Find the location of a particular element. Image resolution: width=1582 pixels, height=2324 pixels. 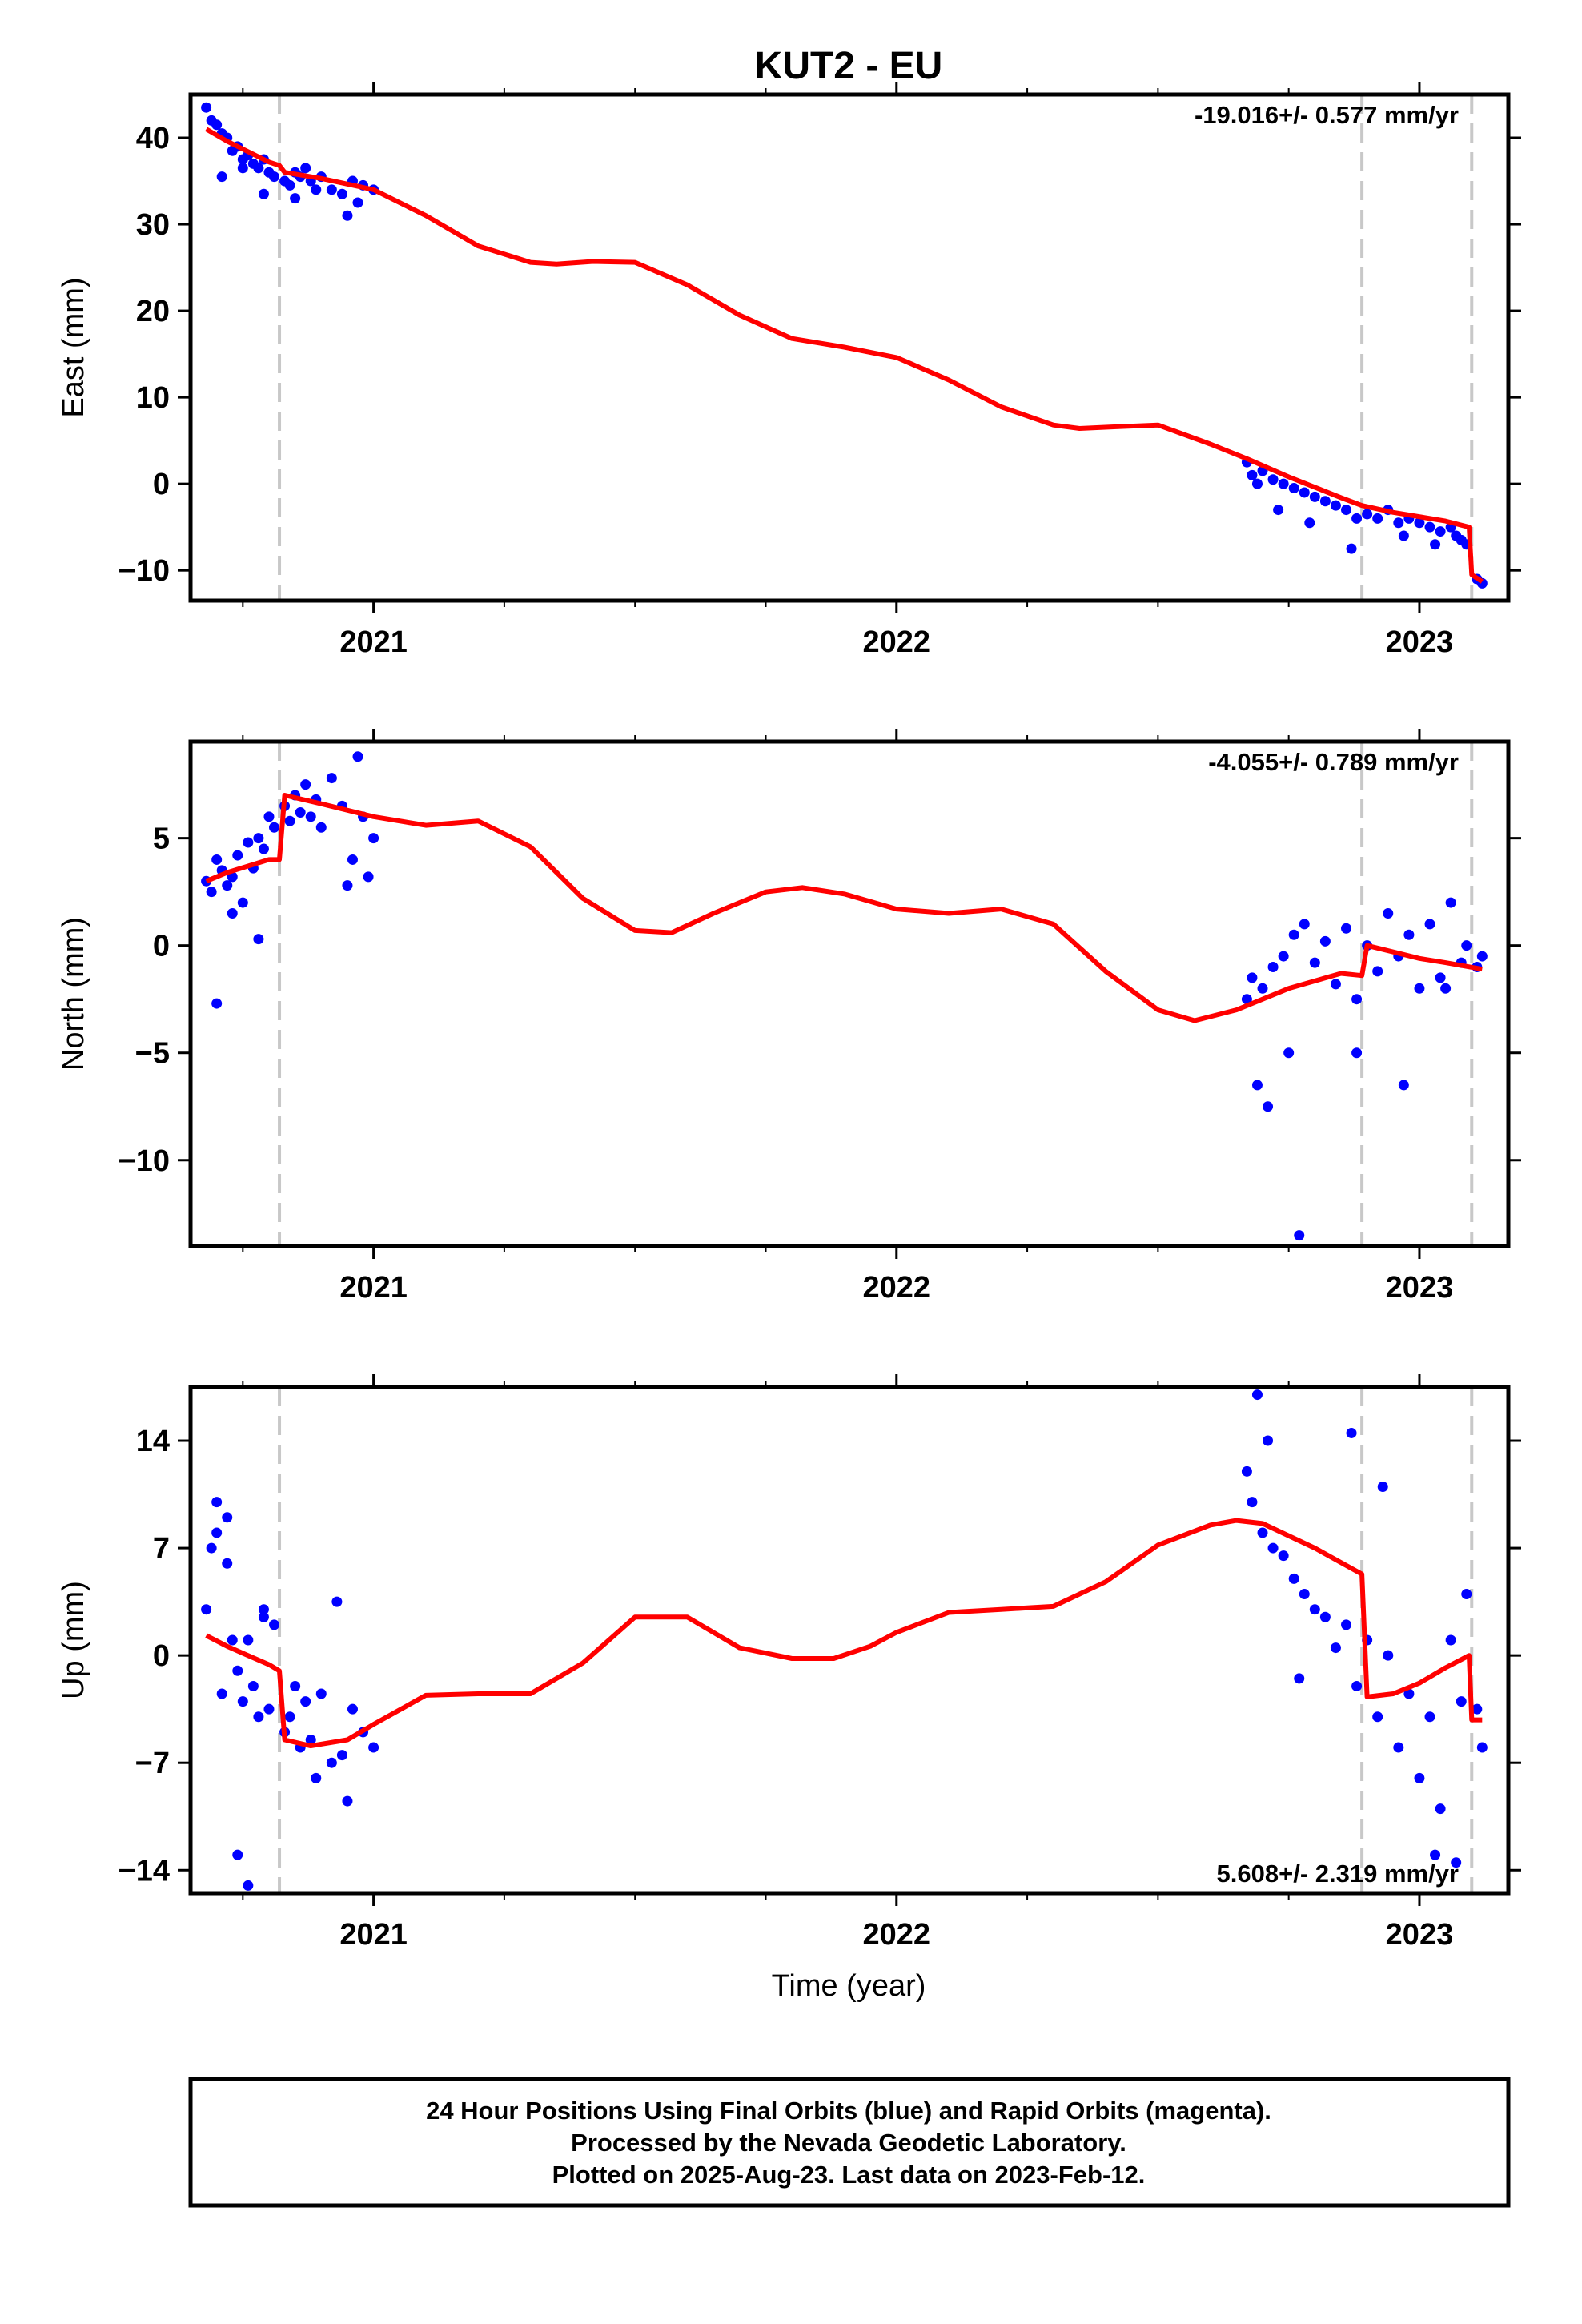

east-x-tick-label: 2022 is located at coordinates (897, 642).